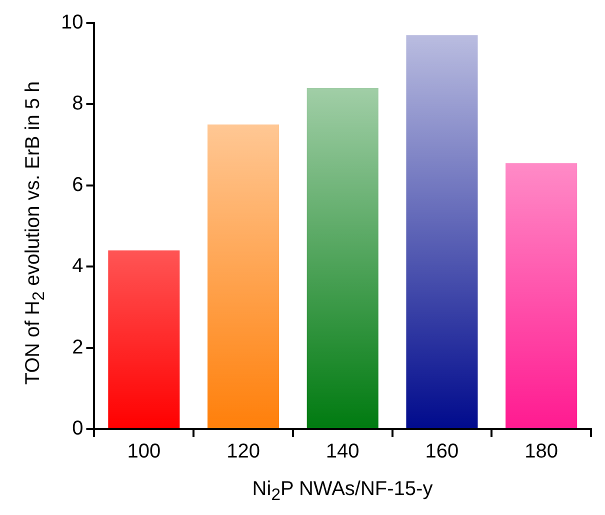  What do you see at coordinates (442, 451) in the screenshot?
I see `x-tick-label: 160` at bounding box center [442, 451].